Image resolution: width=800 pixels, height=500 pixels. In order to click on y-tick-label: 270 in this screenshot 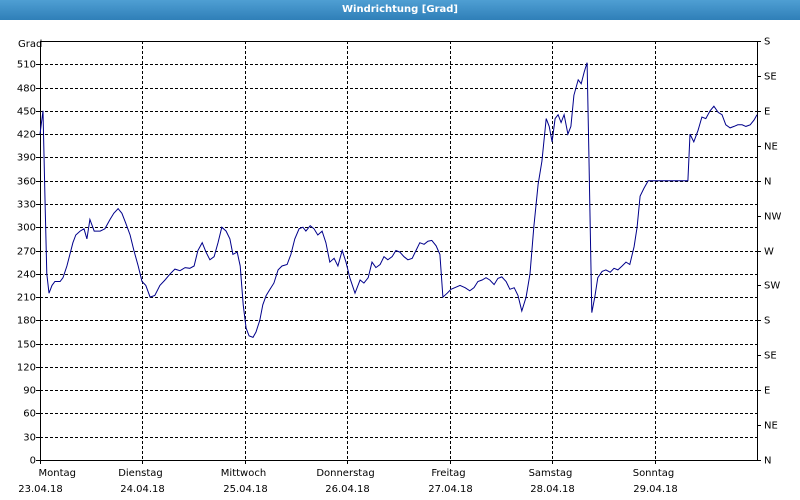, I will do `click(26, 252)`.